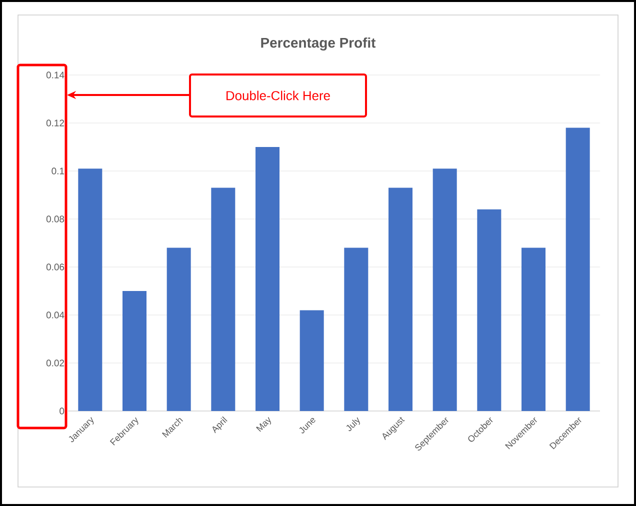  What do you see at coordinates (264, 424) in the screenshot?
I see `x-tick-label: May` at bounding box center [264, 424].